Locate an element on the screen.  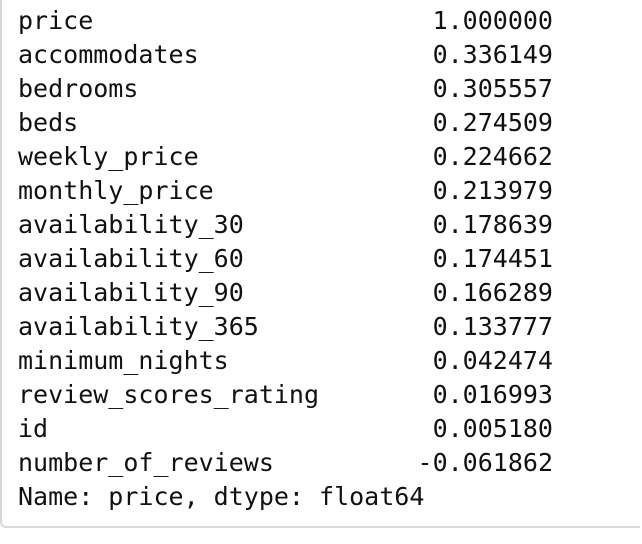
series-footer: Name: price, dtype: float64 is located at coordinates (221, 496).